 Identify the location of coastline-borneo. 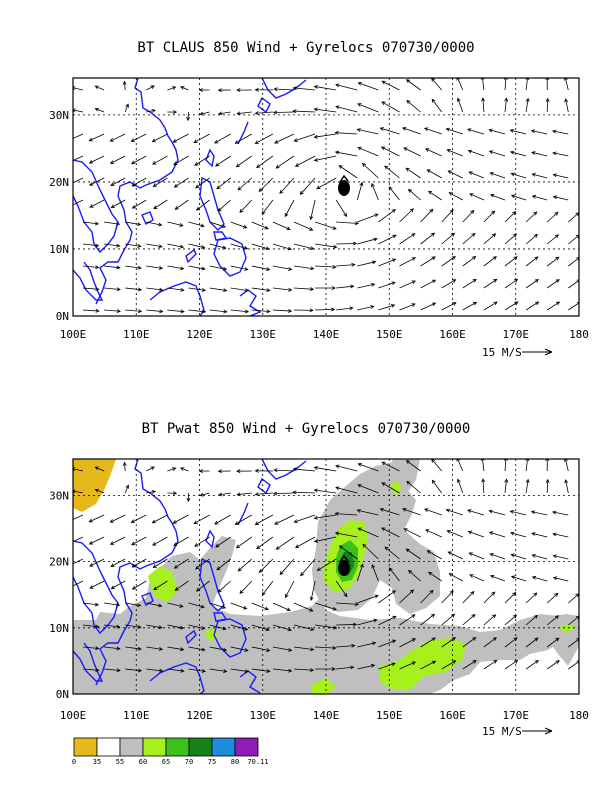
(177, 678).